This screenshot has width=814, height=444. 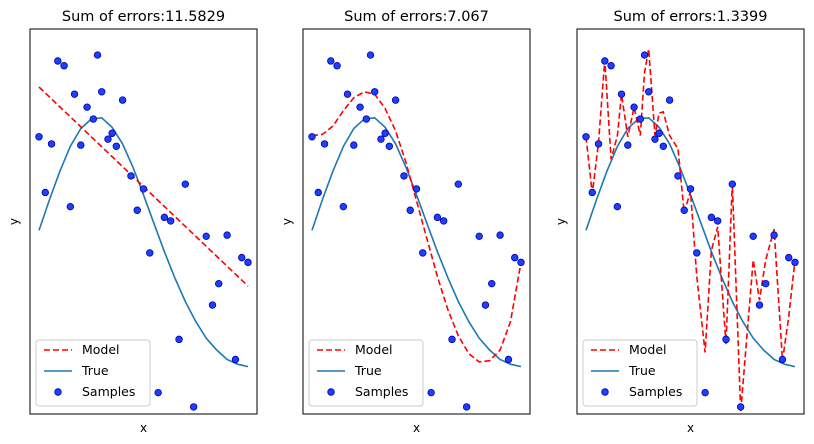 What do you see at coordinates (143, 17) in the screenshot?
I see `chart-title: Sum of errors:11.5829` at bounding box center [143, 17].